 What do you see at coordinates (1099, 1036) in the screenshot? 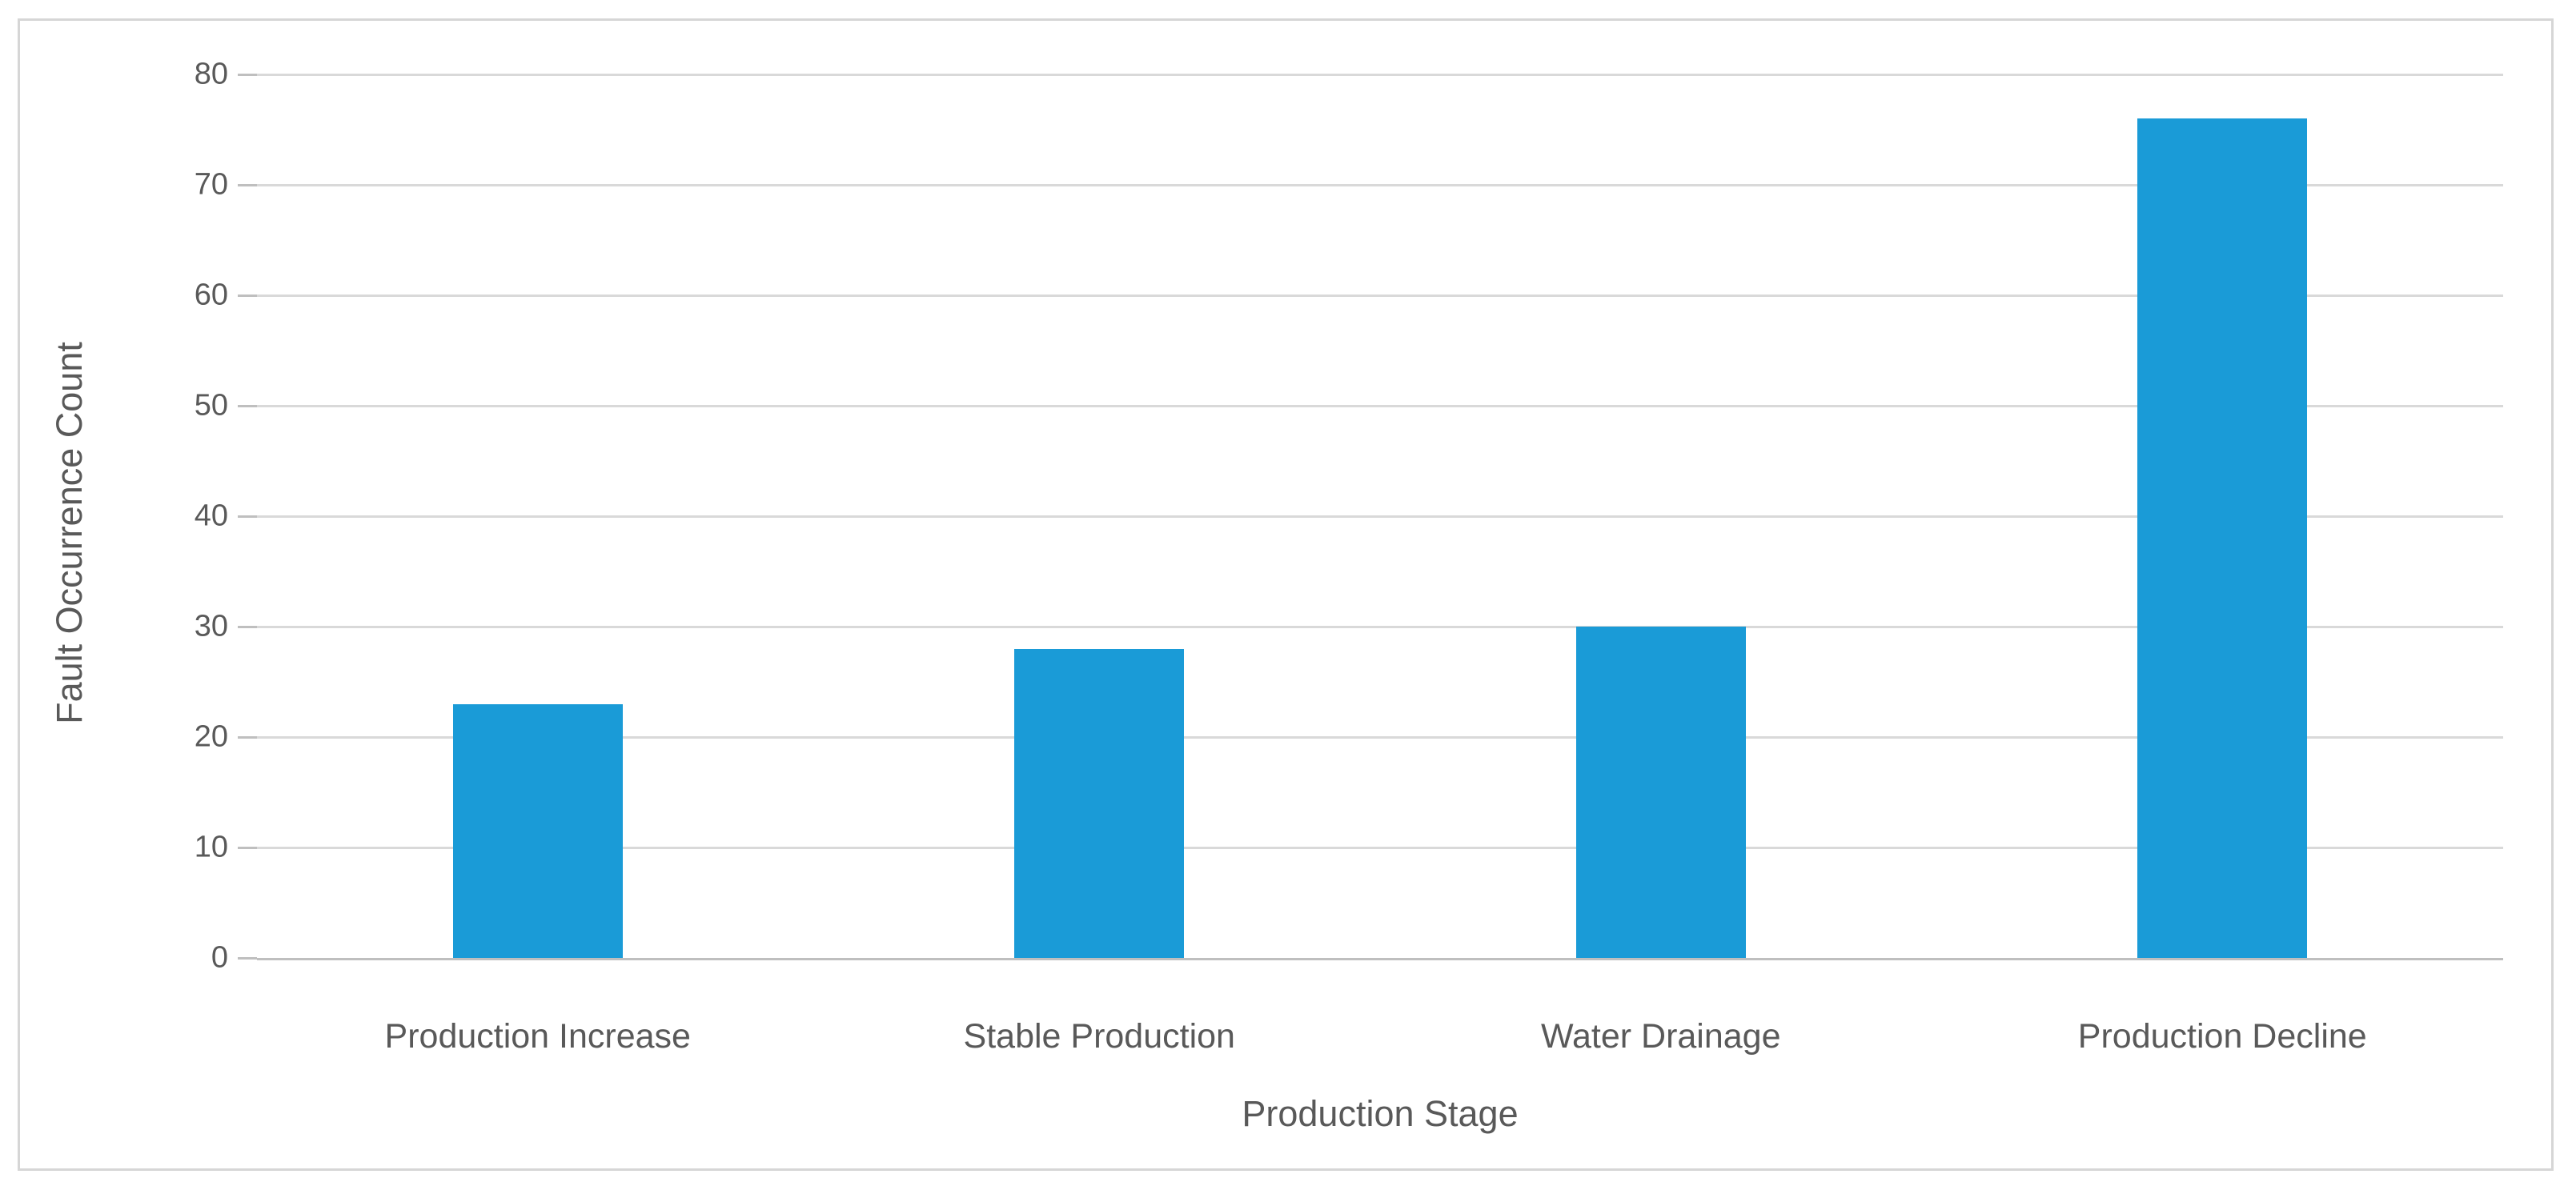
I see `x-tick-label-2: Stable Production` at bounding box center [1099, 1036].